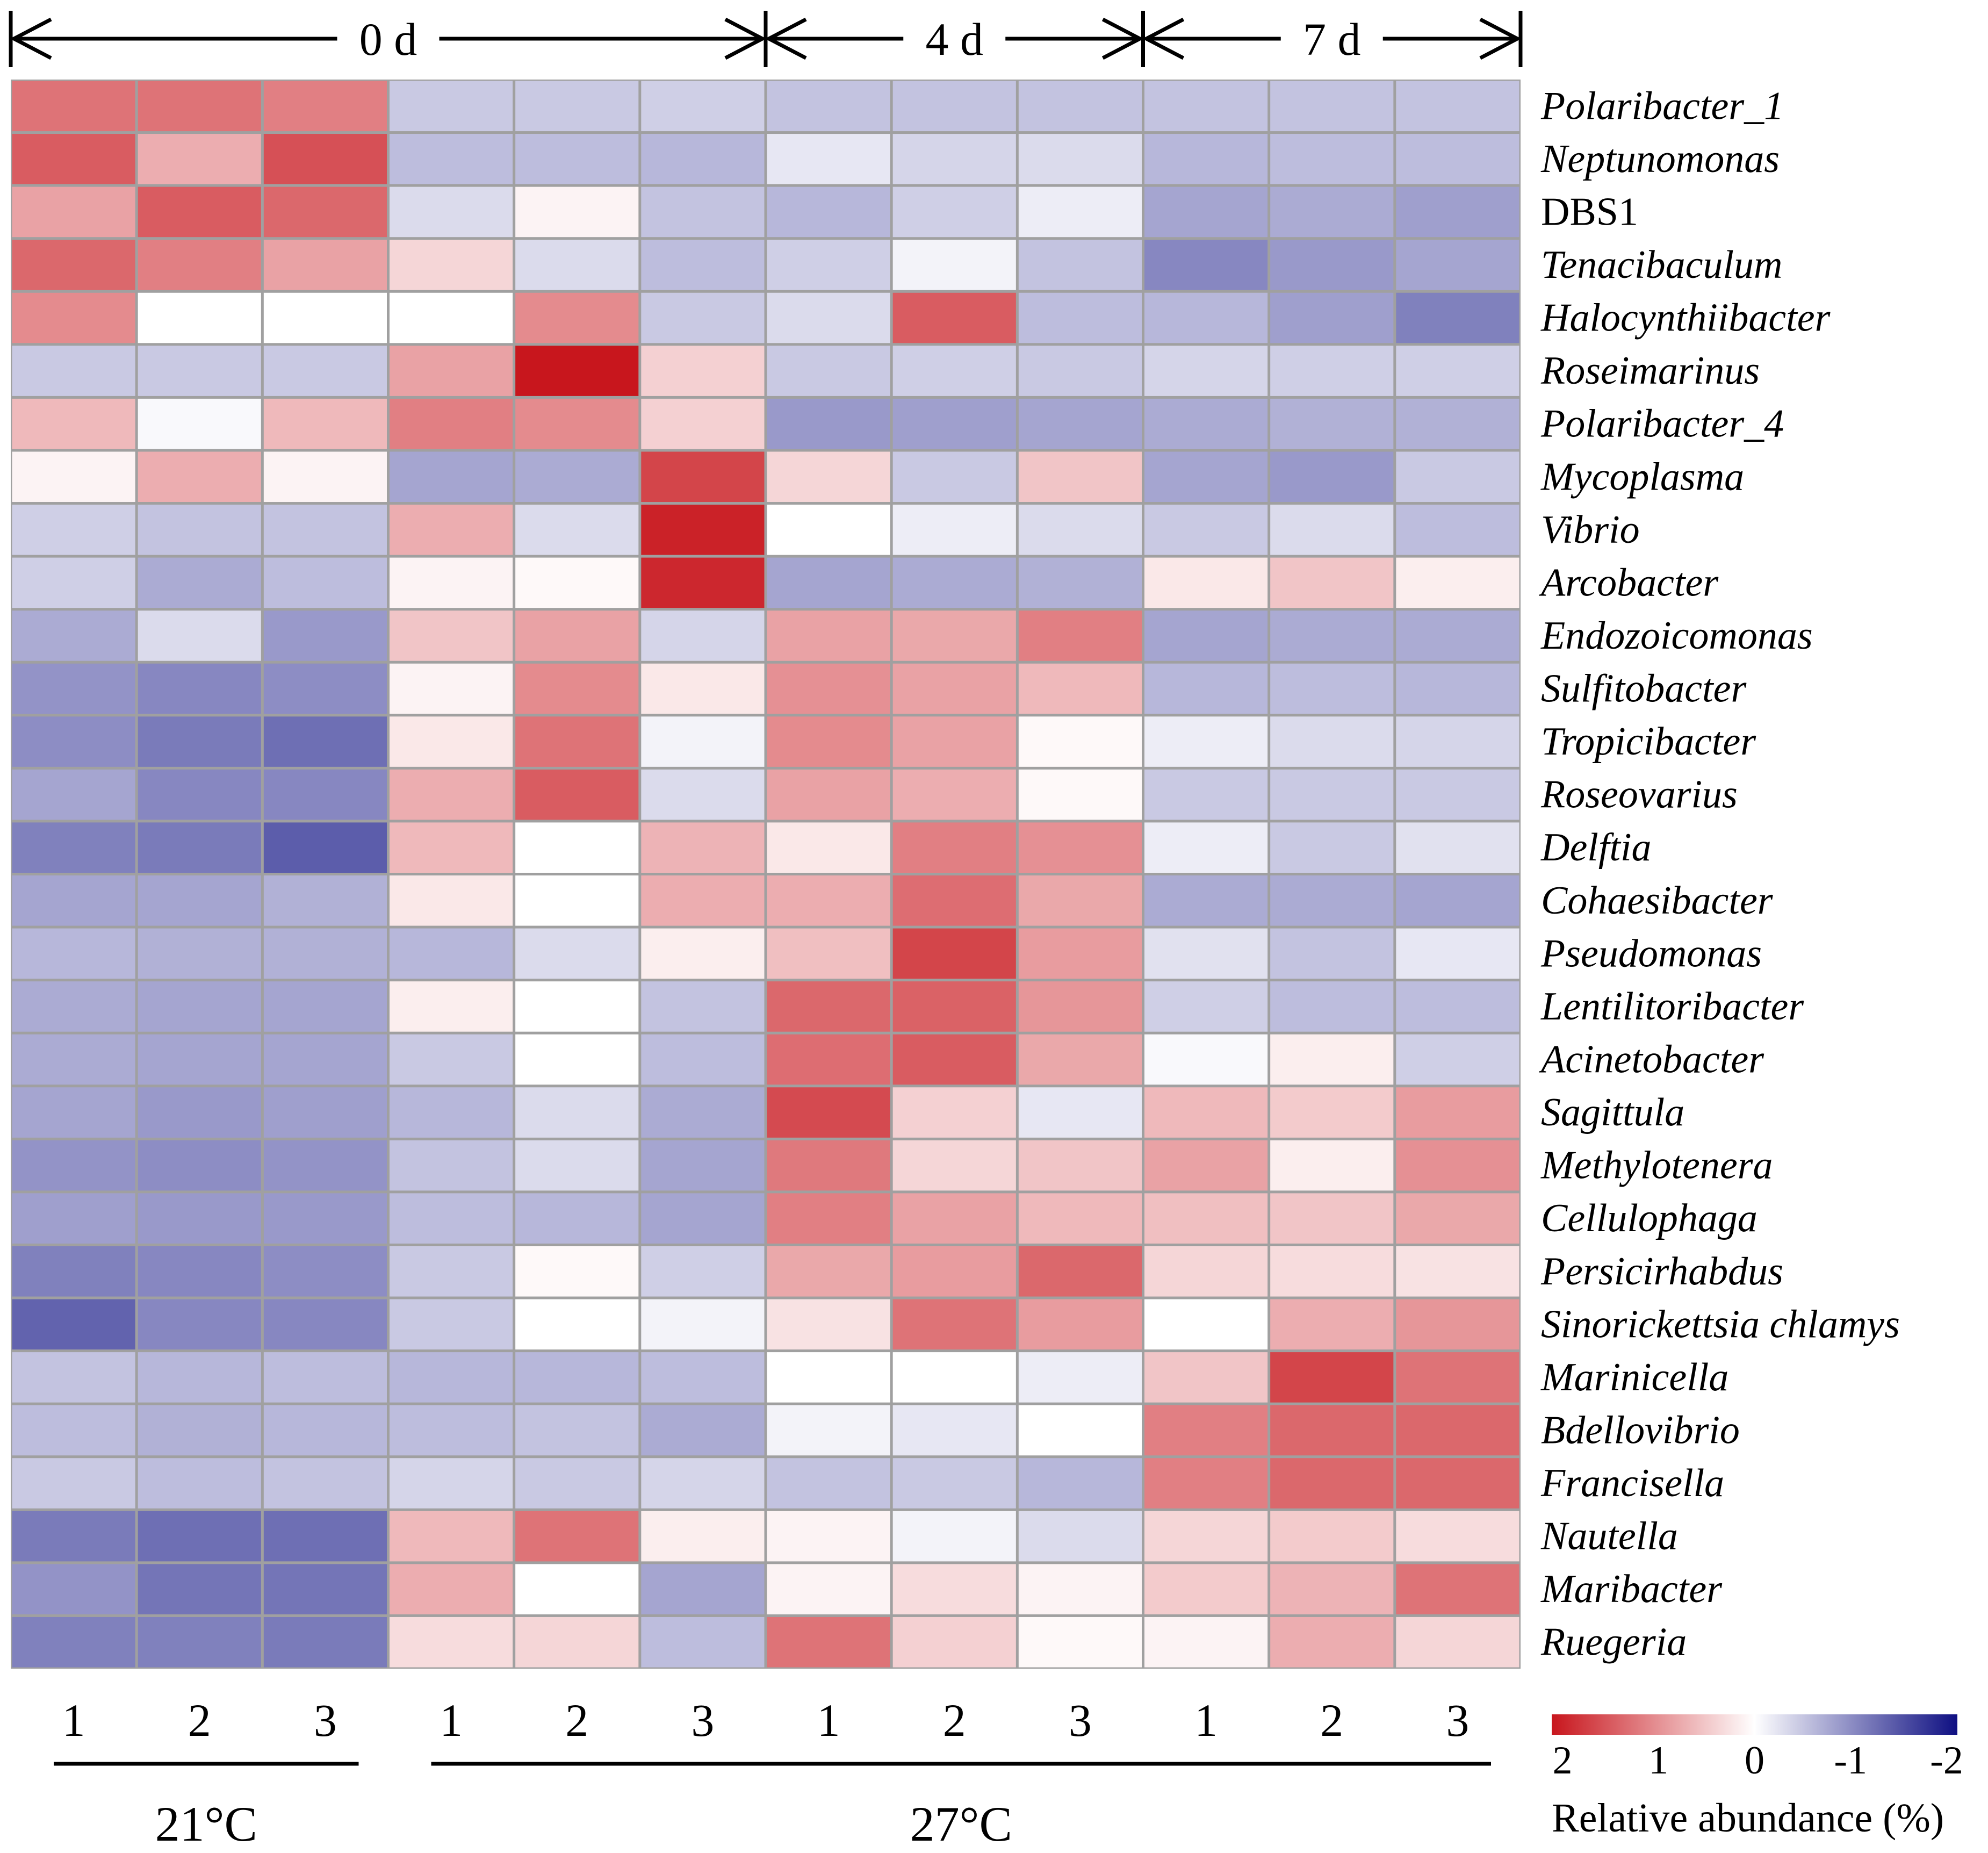  Describe the element at coordinates (1206, 1720) in the screenshot. I see `column-label: 1` at that location.